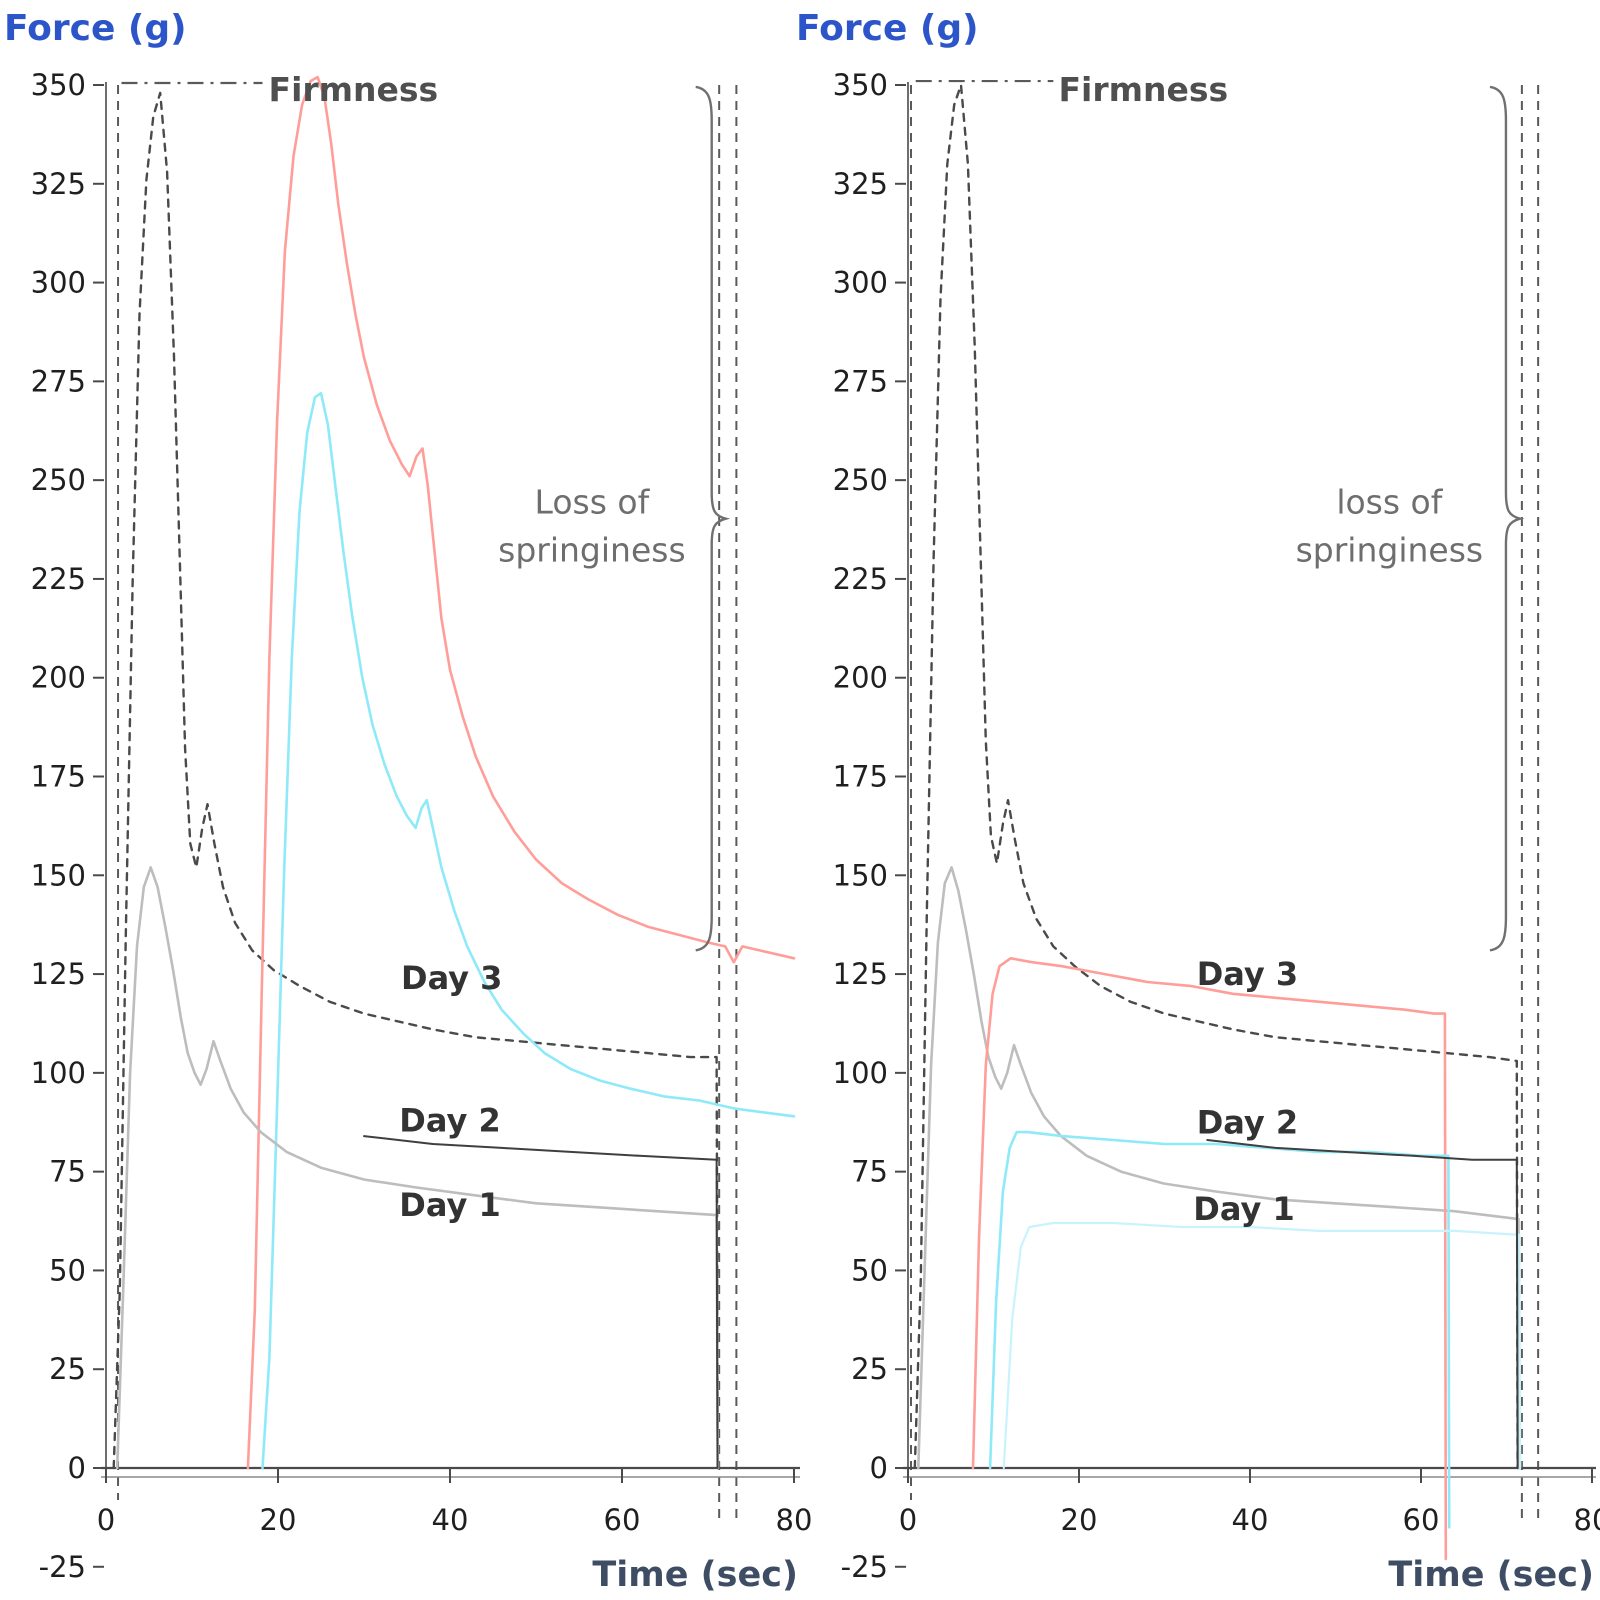 This screenshot has height=1600, width=1600. I want to click on series-light-cyan-flat-line, so click(1262, 1345).